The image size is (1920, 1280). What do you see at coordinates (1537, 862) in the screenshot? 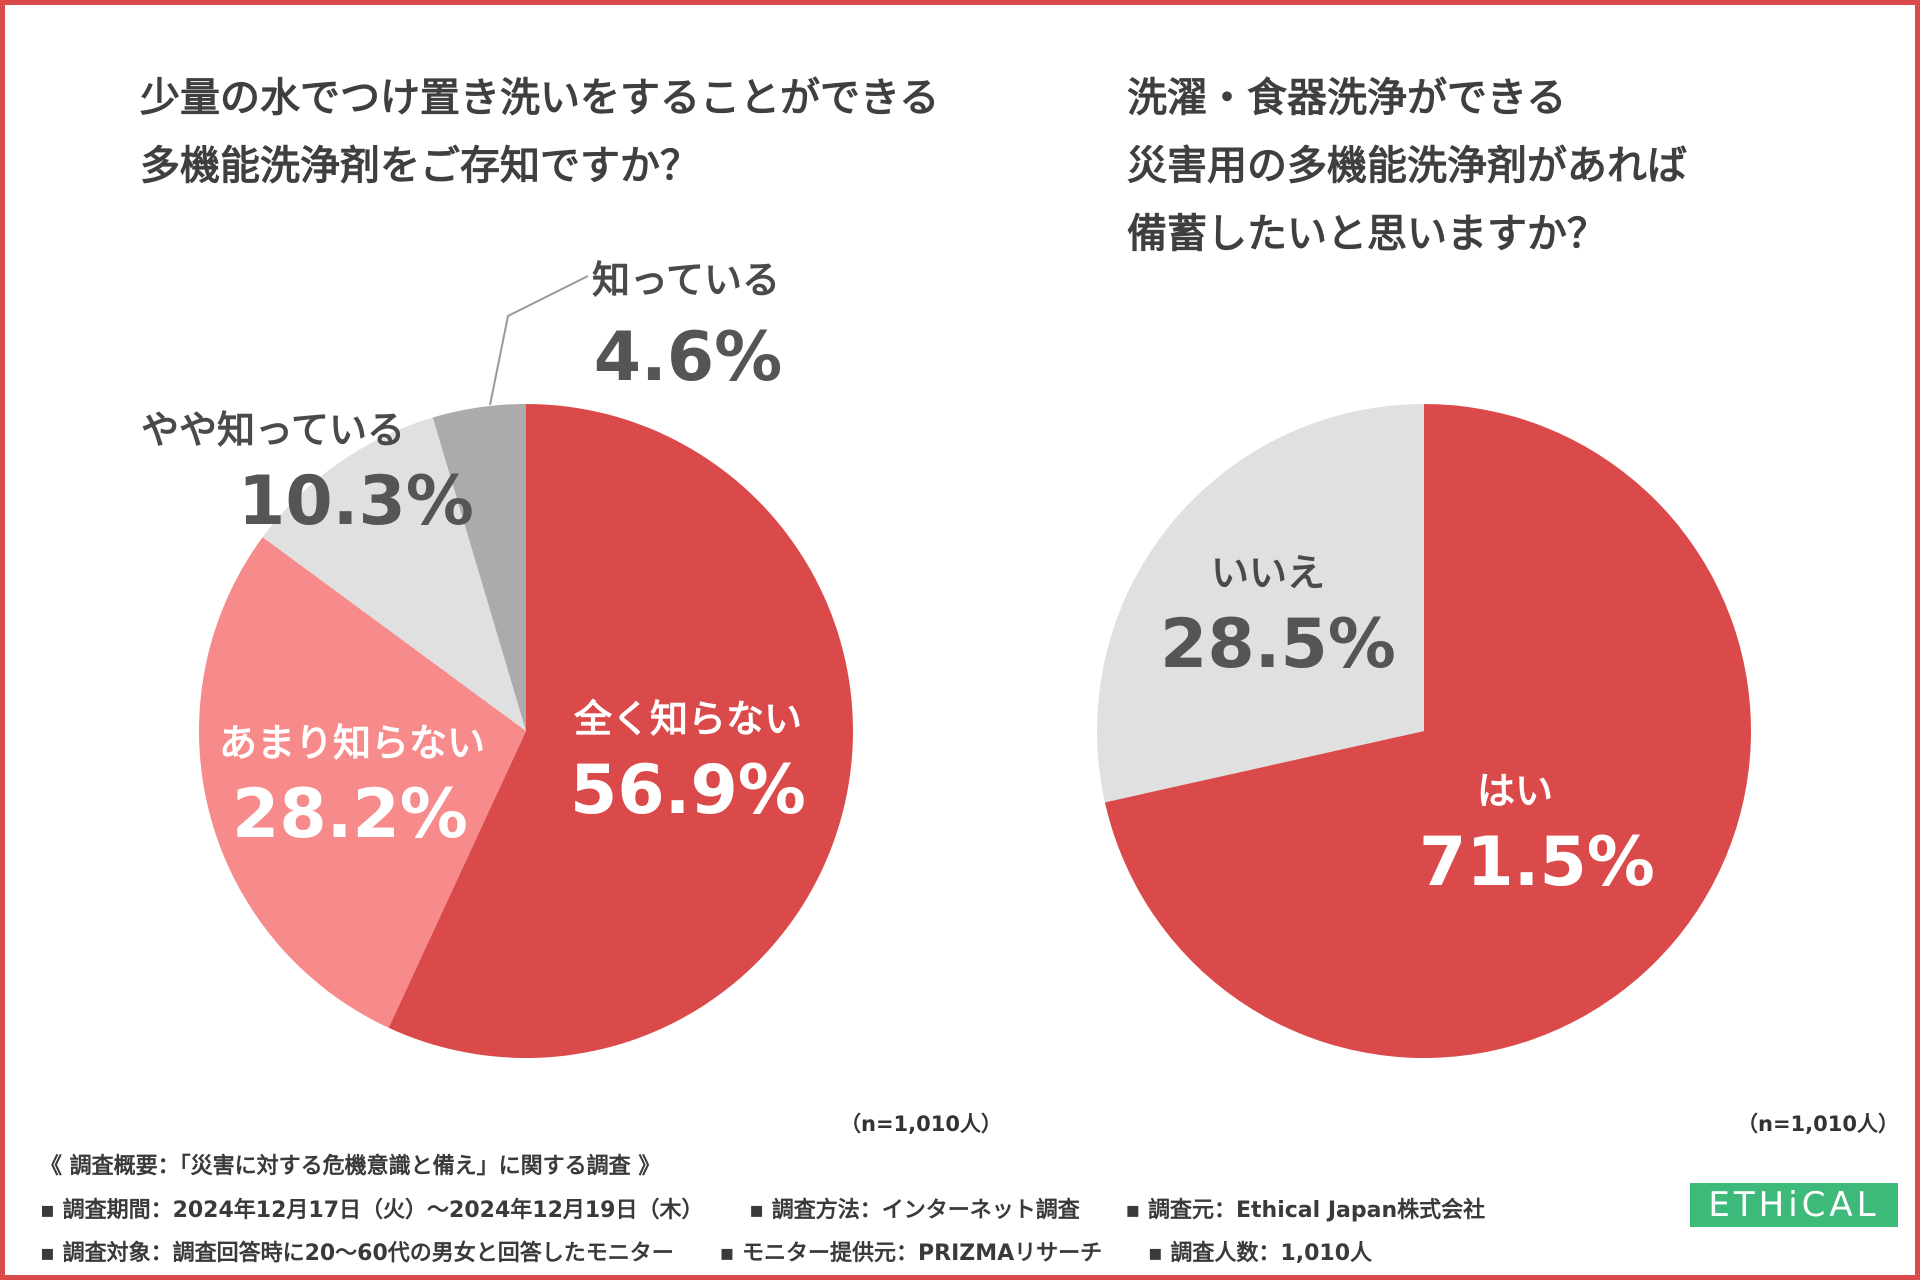
I see `chart2-label-value-0: 71.5%` at bounding box center [1537, 862].